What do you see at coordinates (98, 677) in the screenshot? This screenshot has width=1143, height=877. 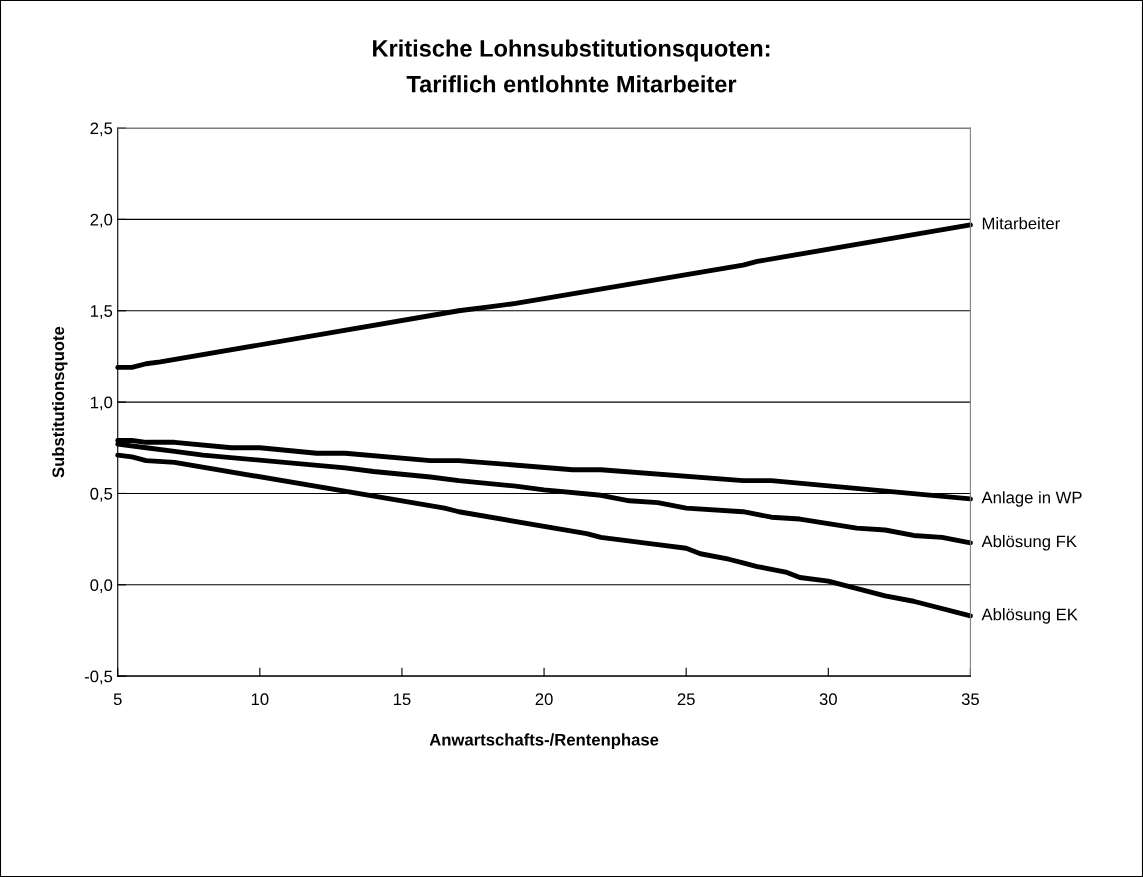 I see `y-tick-label: -0,5` at bounding box center [98, 677].